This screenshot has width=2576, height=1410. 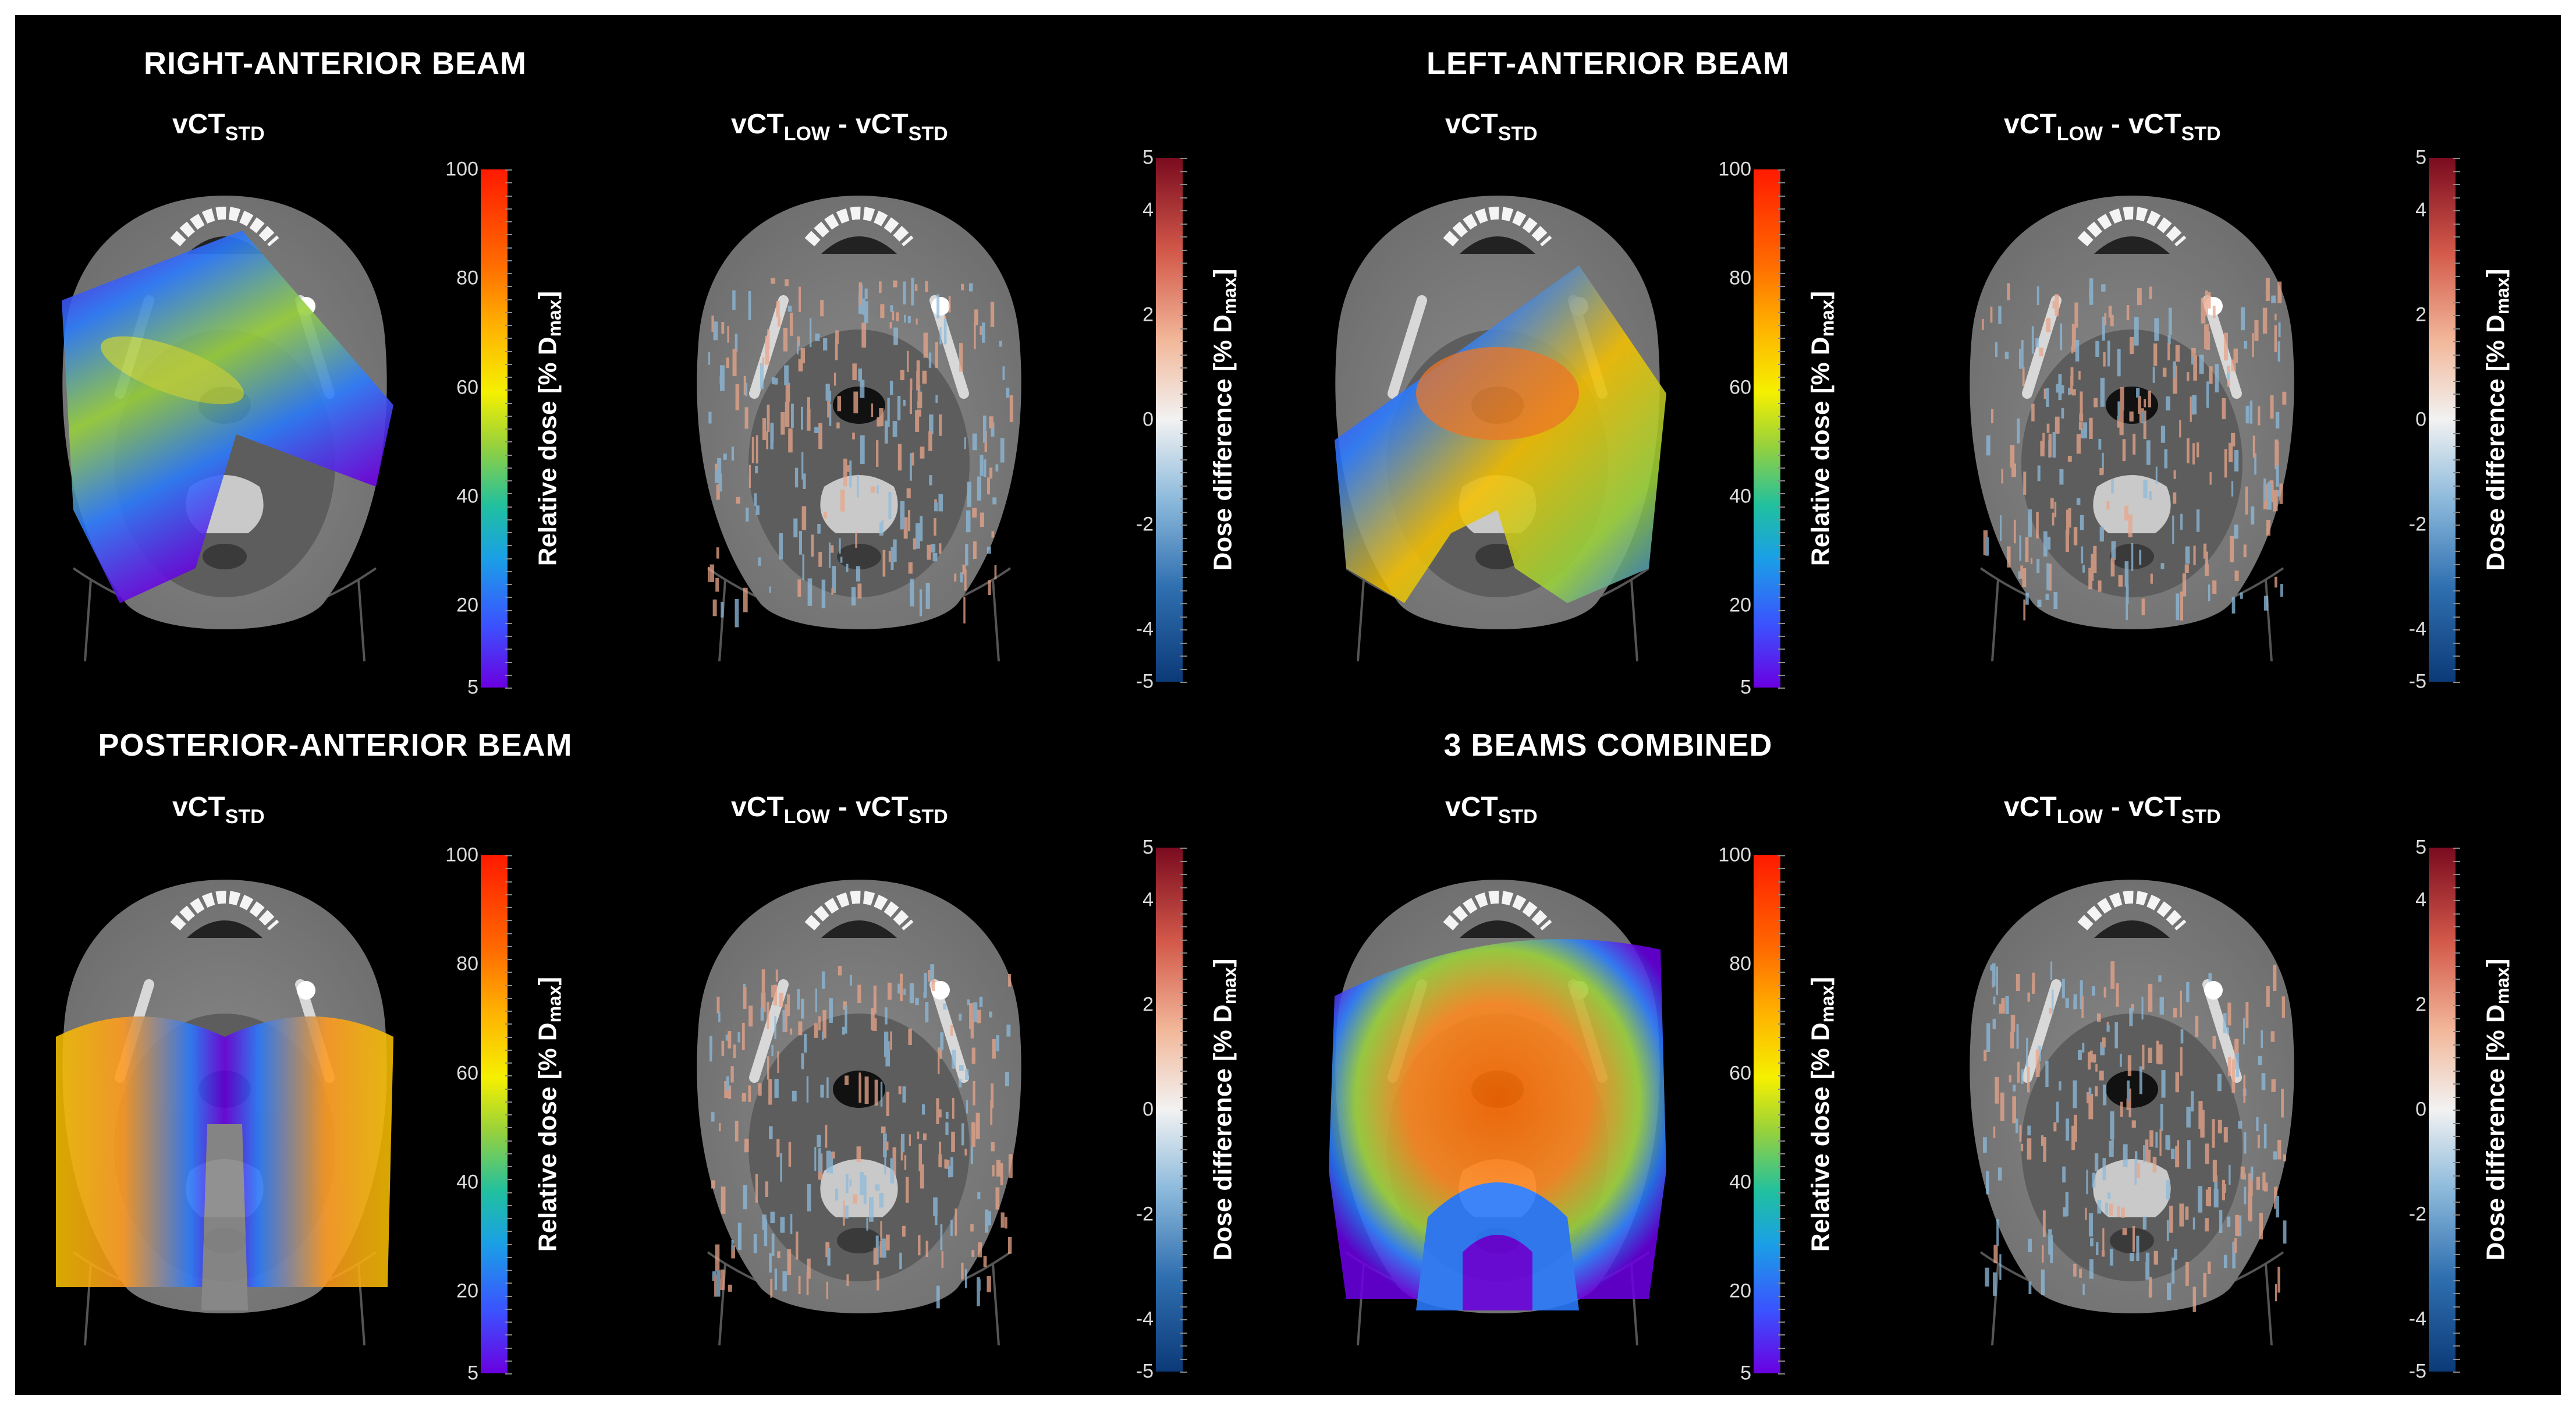 I want to click on teeth, so click(x=859, y=911).